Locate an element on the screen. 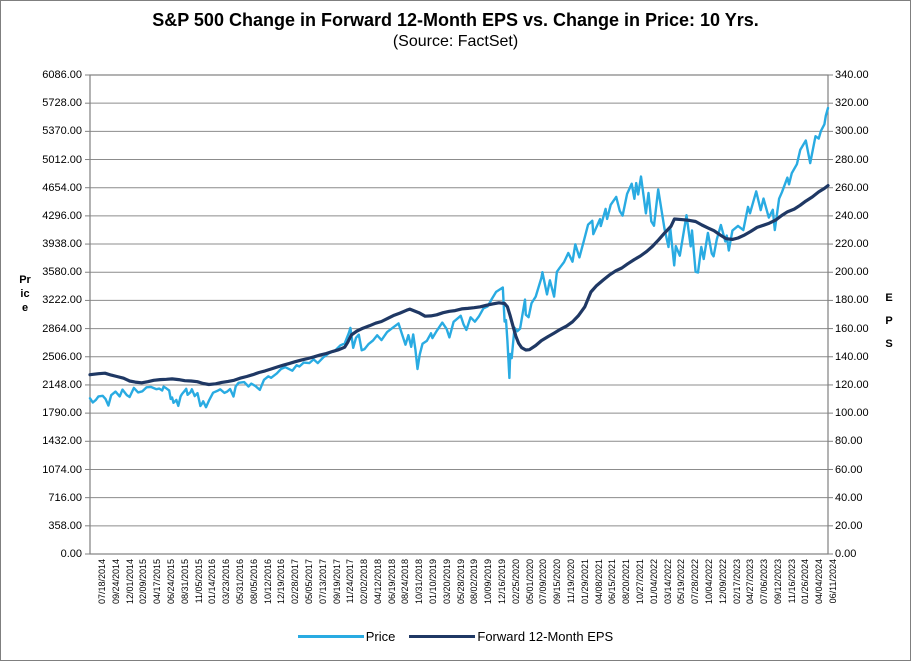 The image size is (911, 661). x-axis-tick-label: 02/02/2018 is located at coordinates (364, 582).